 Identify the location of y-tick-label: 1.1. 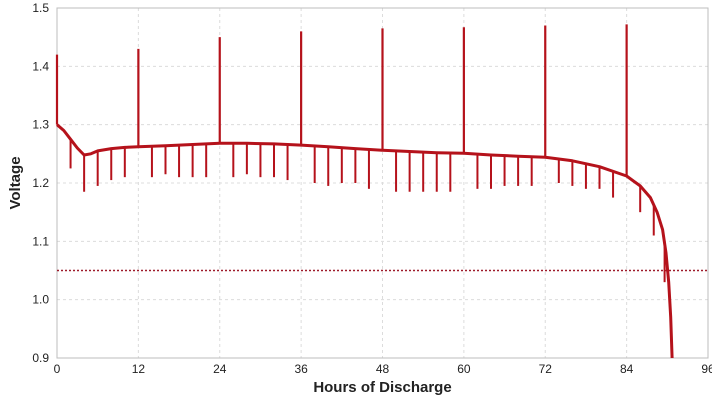
(40, 241).